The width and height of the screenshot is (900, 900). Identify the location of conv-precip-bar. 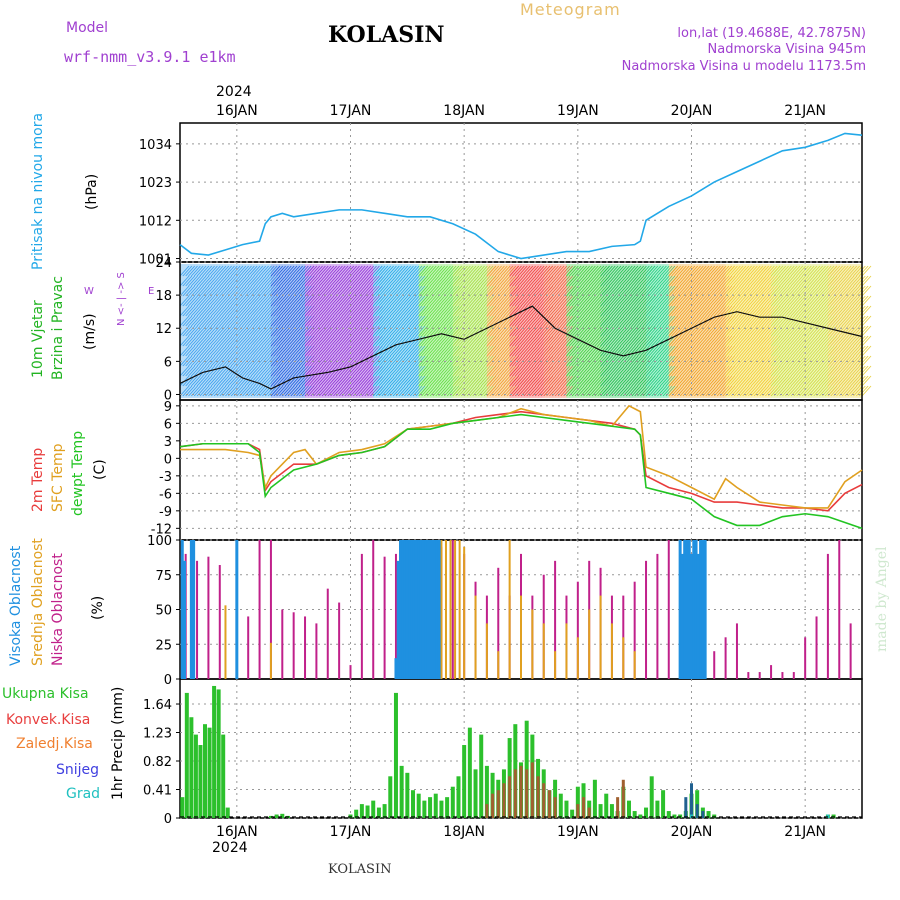
(538, 797).